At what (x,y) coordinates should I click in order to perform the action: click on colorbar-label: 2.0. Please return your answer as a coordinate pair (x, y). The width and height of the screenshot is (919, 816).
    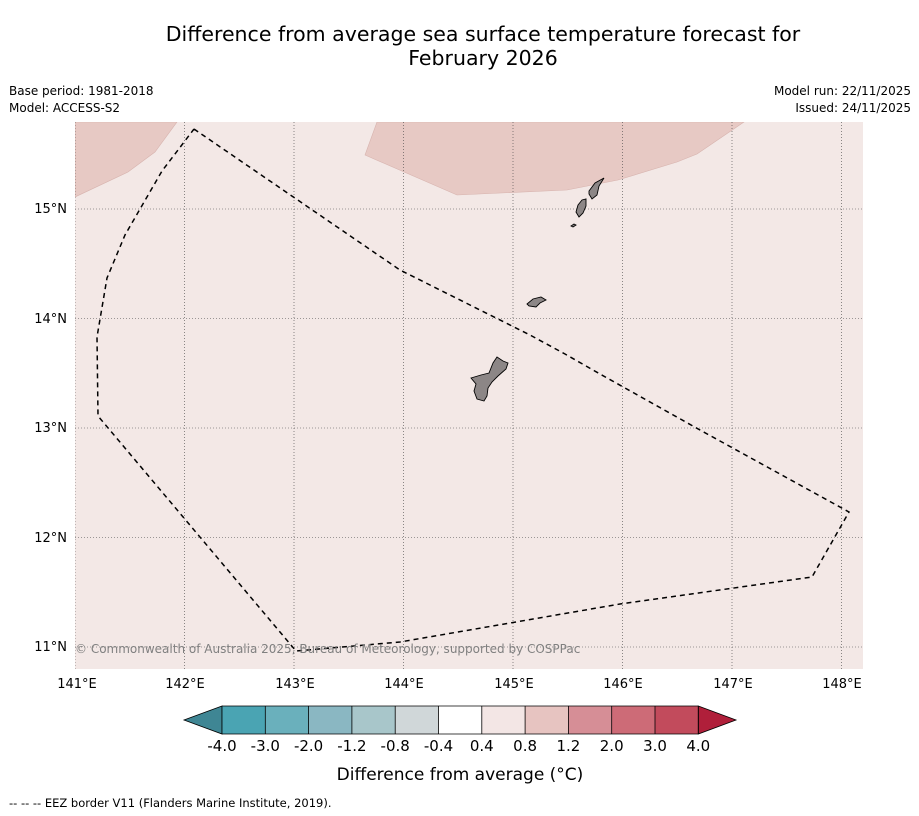
    Looking at the image, I should click on (612, 746).